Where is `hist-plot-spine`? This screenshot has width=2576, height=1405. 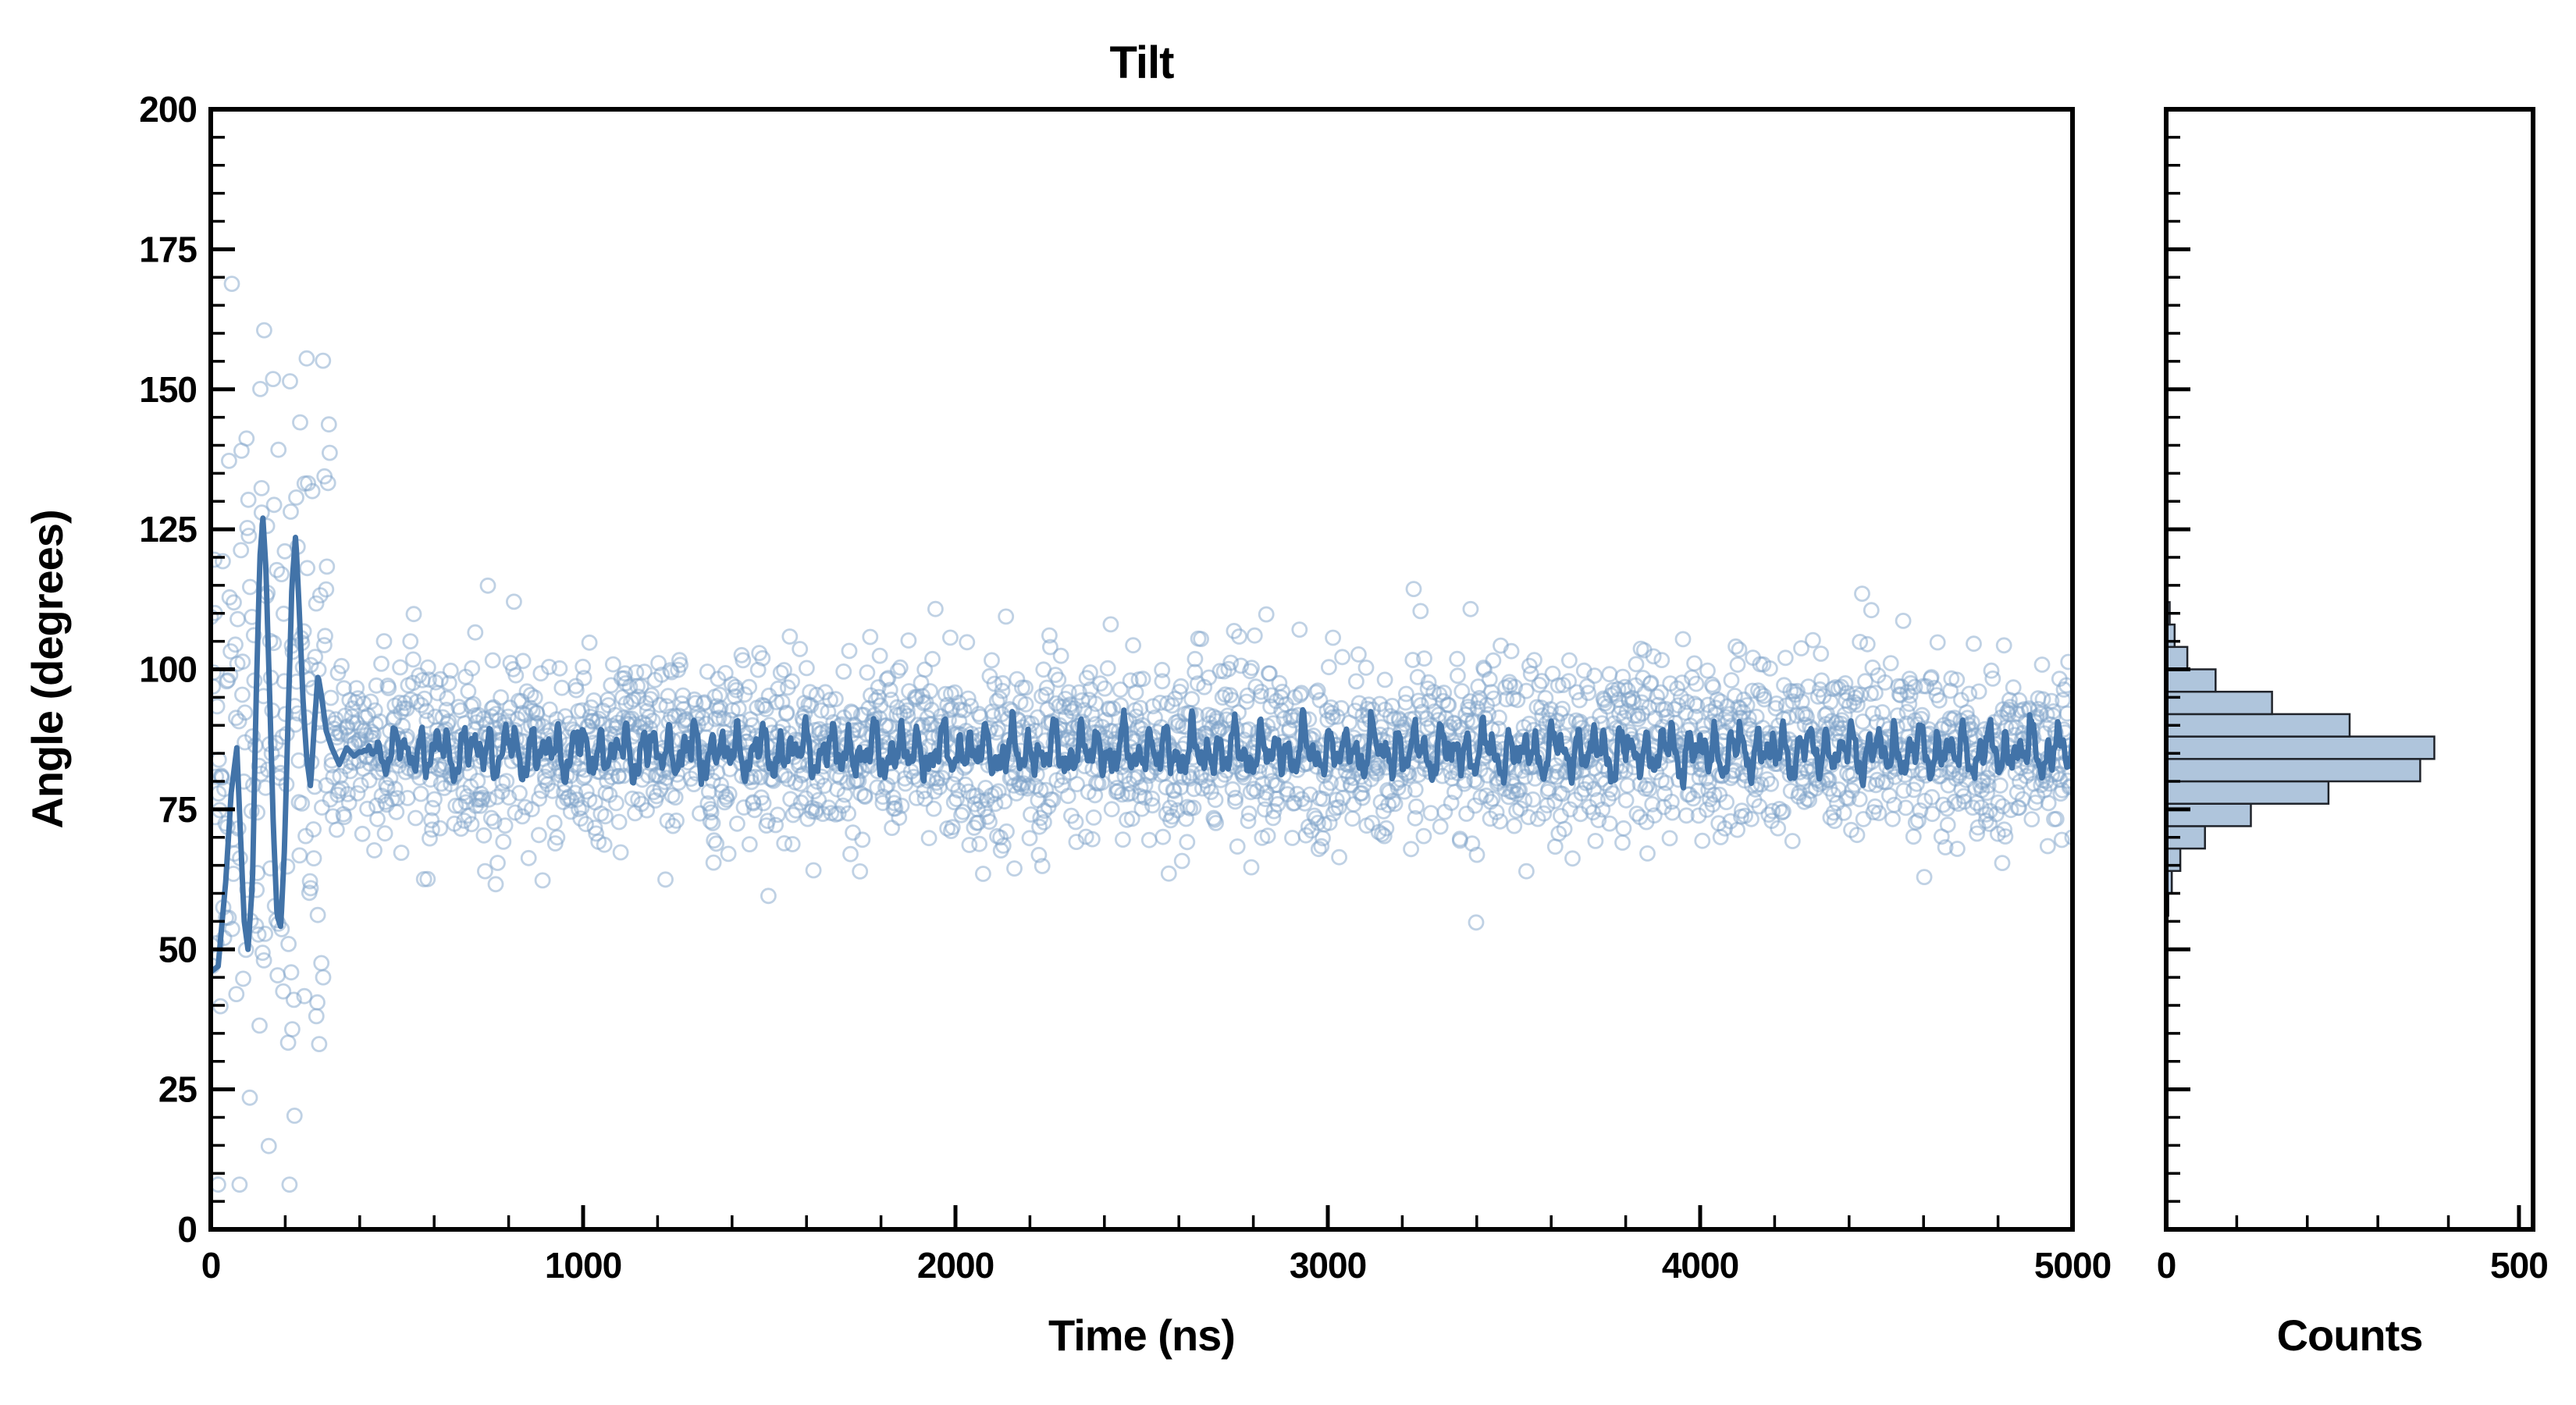
hist-plot-spine is located at coordinates (2349, 670).